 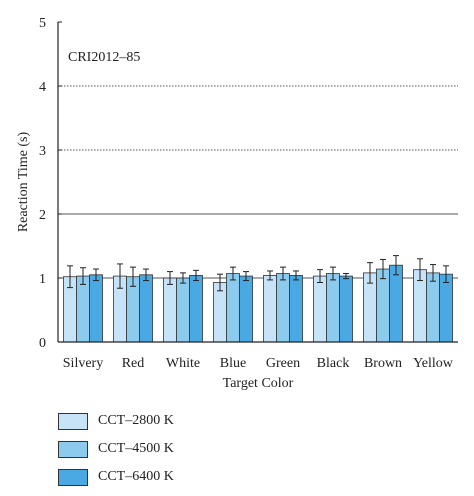 What do you see at coordinates (283, 363) in the screenshot?
I see `x-tick-label: Green` at bounding box center [283, 363].